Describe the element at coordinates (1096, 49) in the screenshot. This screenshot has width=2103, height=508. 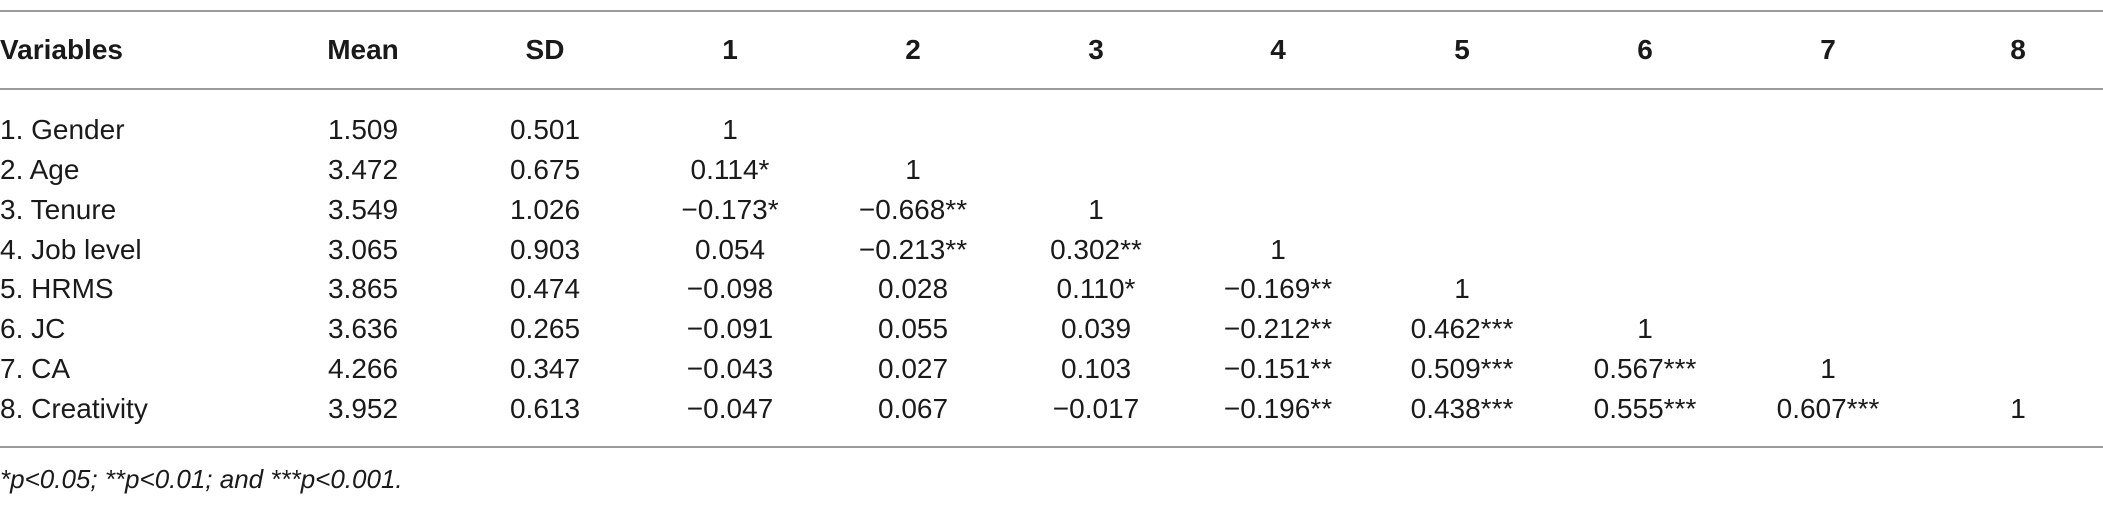
I see `header-col-3: 3` at that location.